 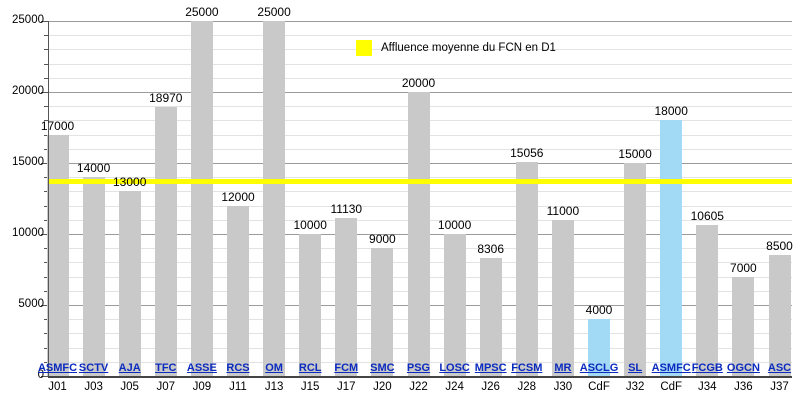 What do you see at coordinates (779, 387) in the screenshot?
I see `journee-label: J37` at bounding box center [779, 387].